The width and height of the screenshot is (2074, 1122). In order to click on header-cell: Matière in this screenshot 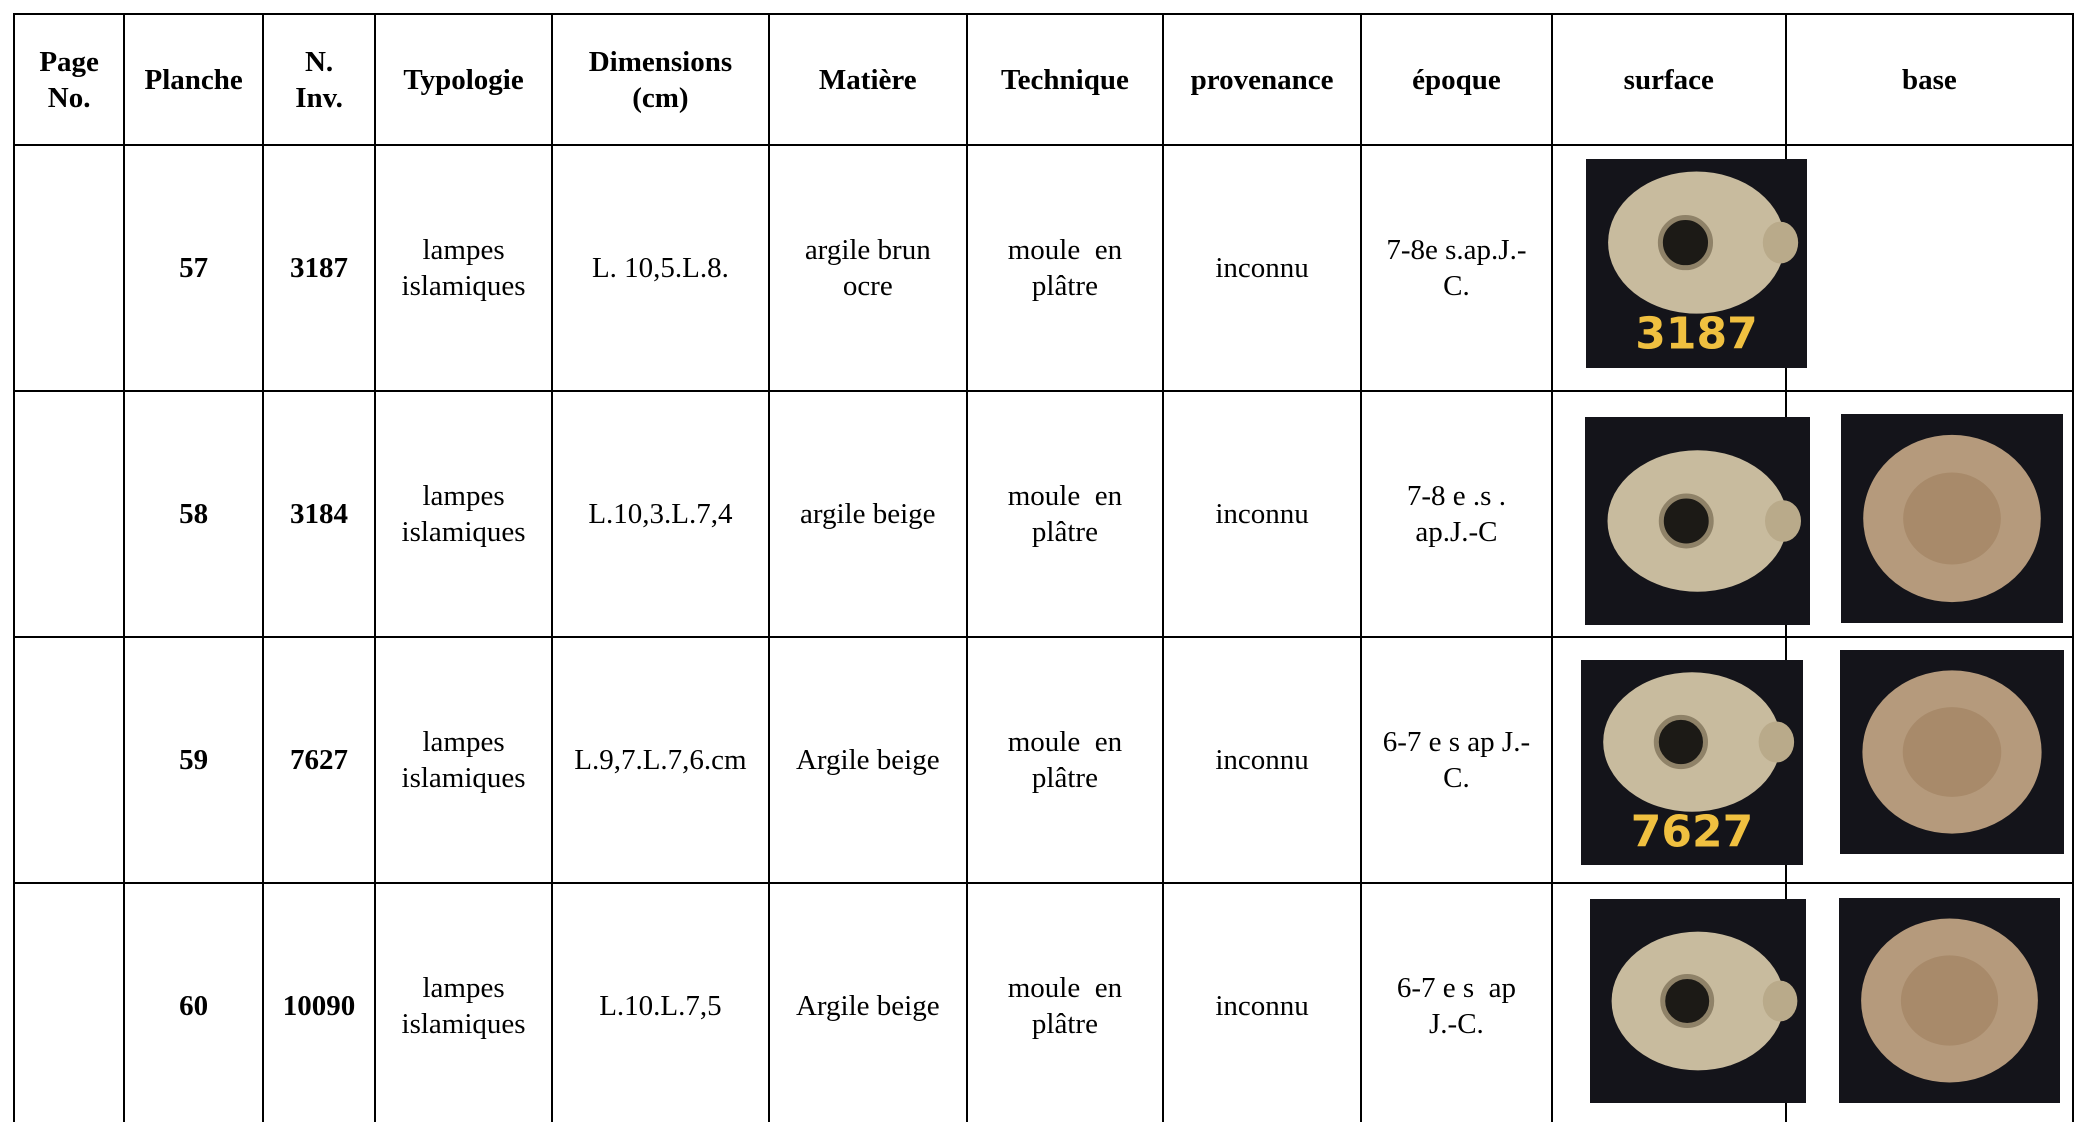, I will do `click(867, 79)`.